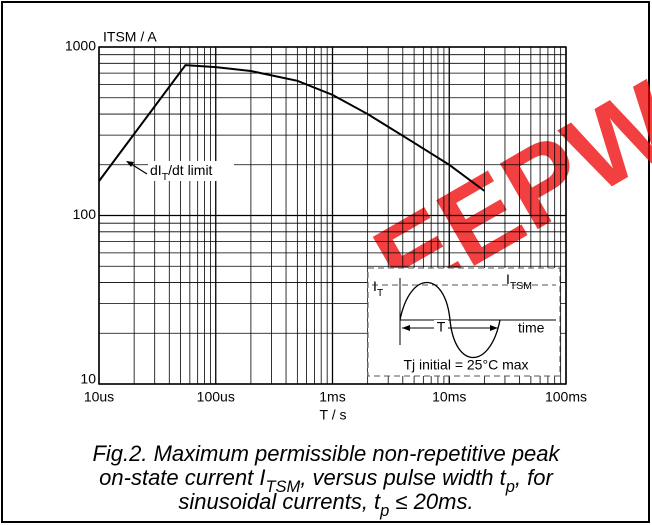 The height and width of the screenshot is (525, 652). I want to click on x-tick-label: 10ms, so click(449, 397).